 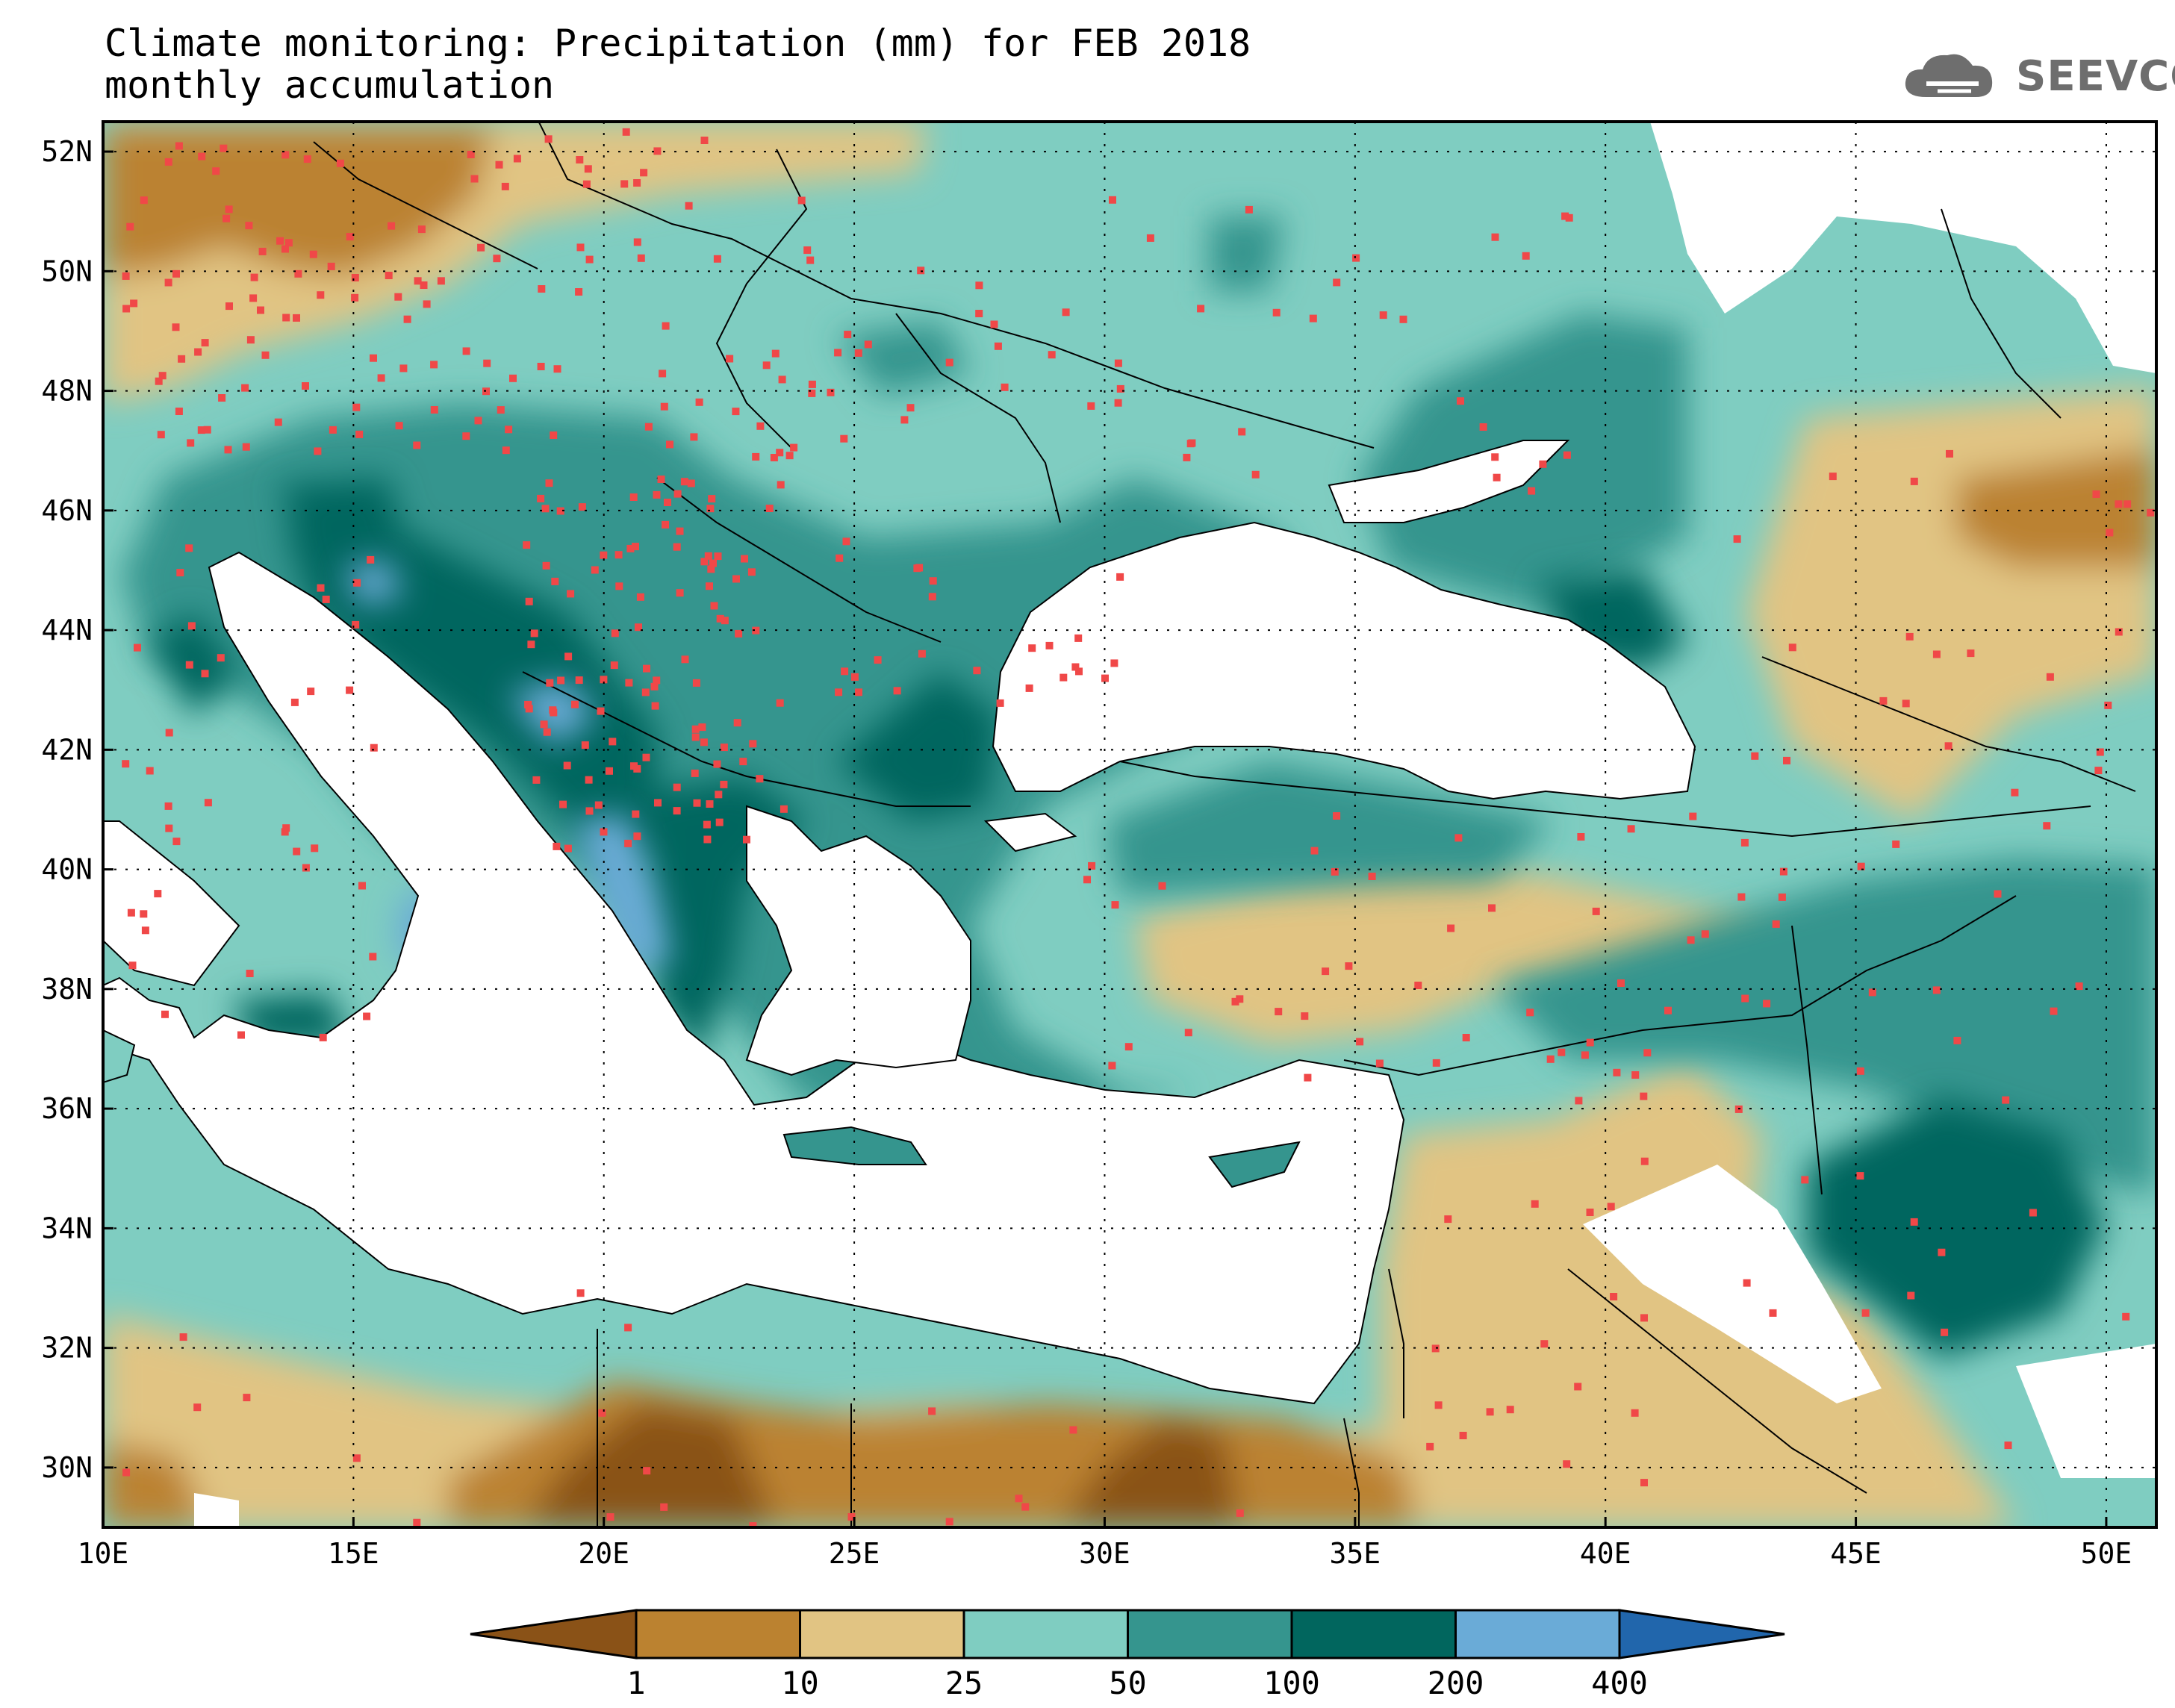 I want to click on colorbar-level-label: 400, so click(x=1619, y=1683).